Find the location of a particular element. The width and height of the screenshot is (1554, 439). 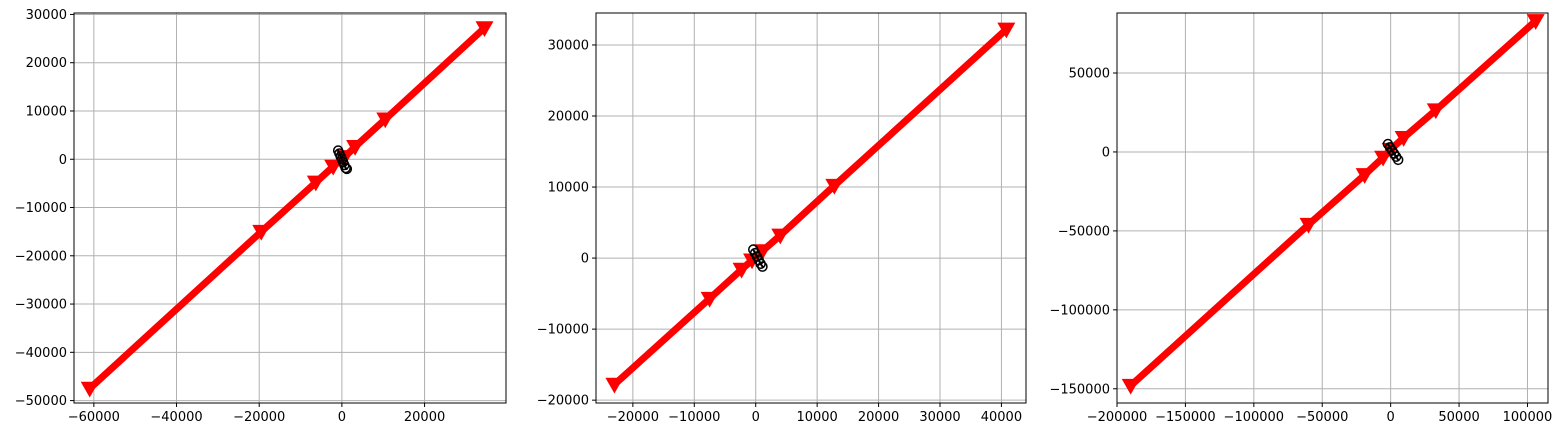

y-tick-label: −100000 is located at coordinates (1079, 310).